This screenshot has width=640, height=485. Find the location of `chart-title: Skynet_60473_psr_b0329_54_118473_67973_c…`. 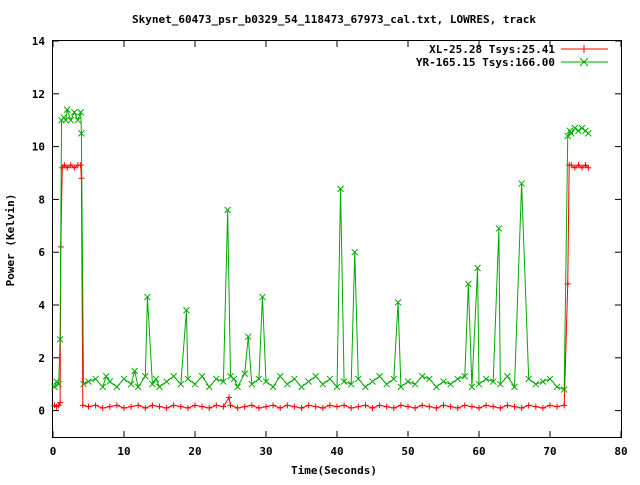

chart-title: Skynet_60473_psr_b0329_54_118473_67973_c… is located at coordinates (334, 19).